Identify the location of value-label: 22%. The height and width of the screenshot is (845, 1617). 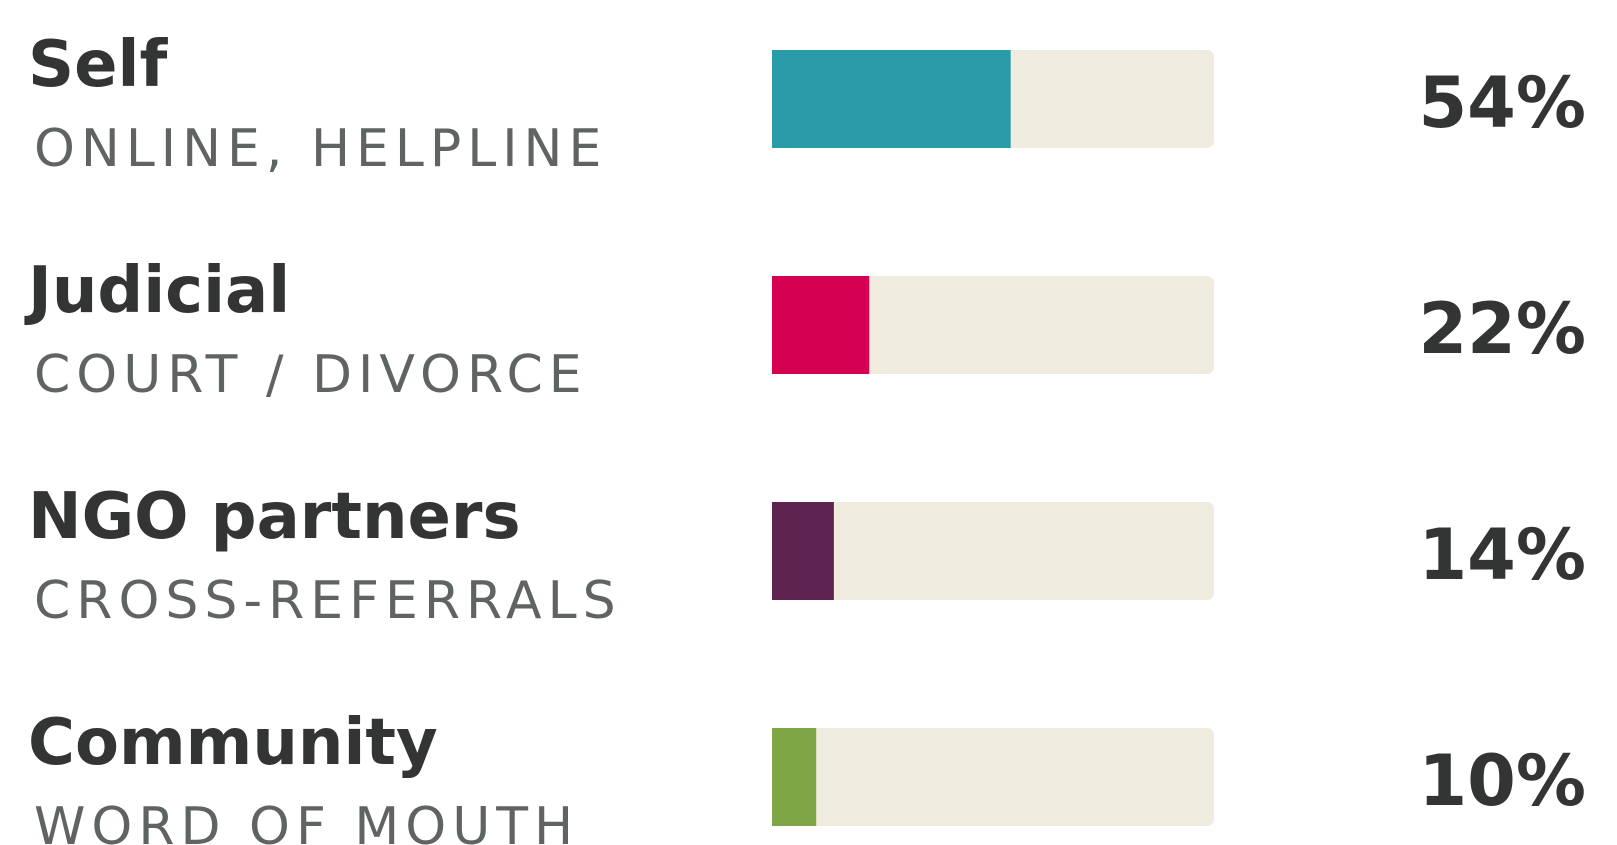
(1502, 329).